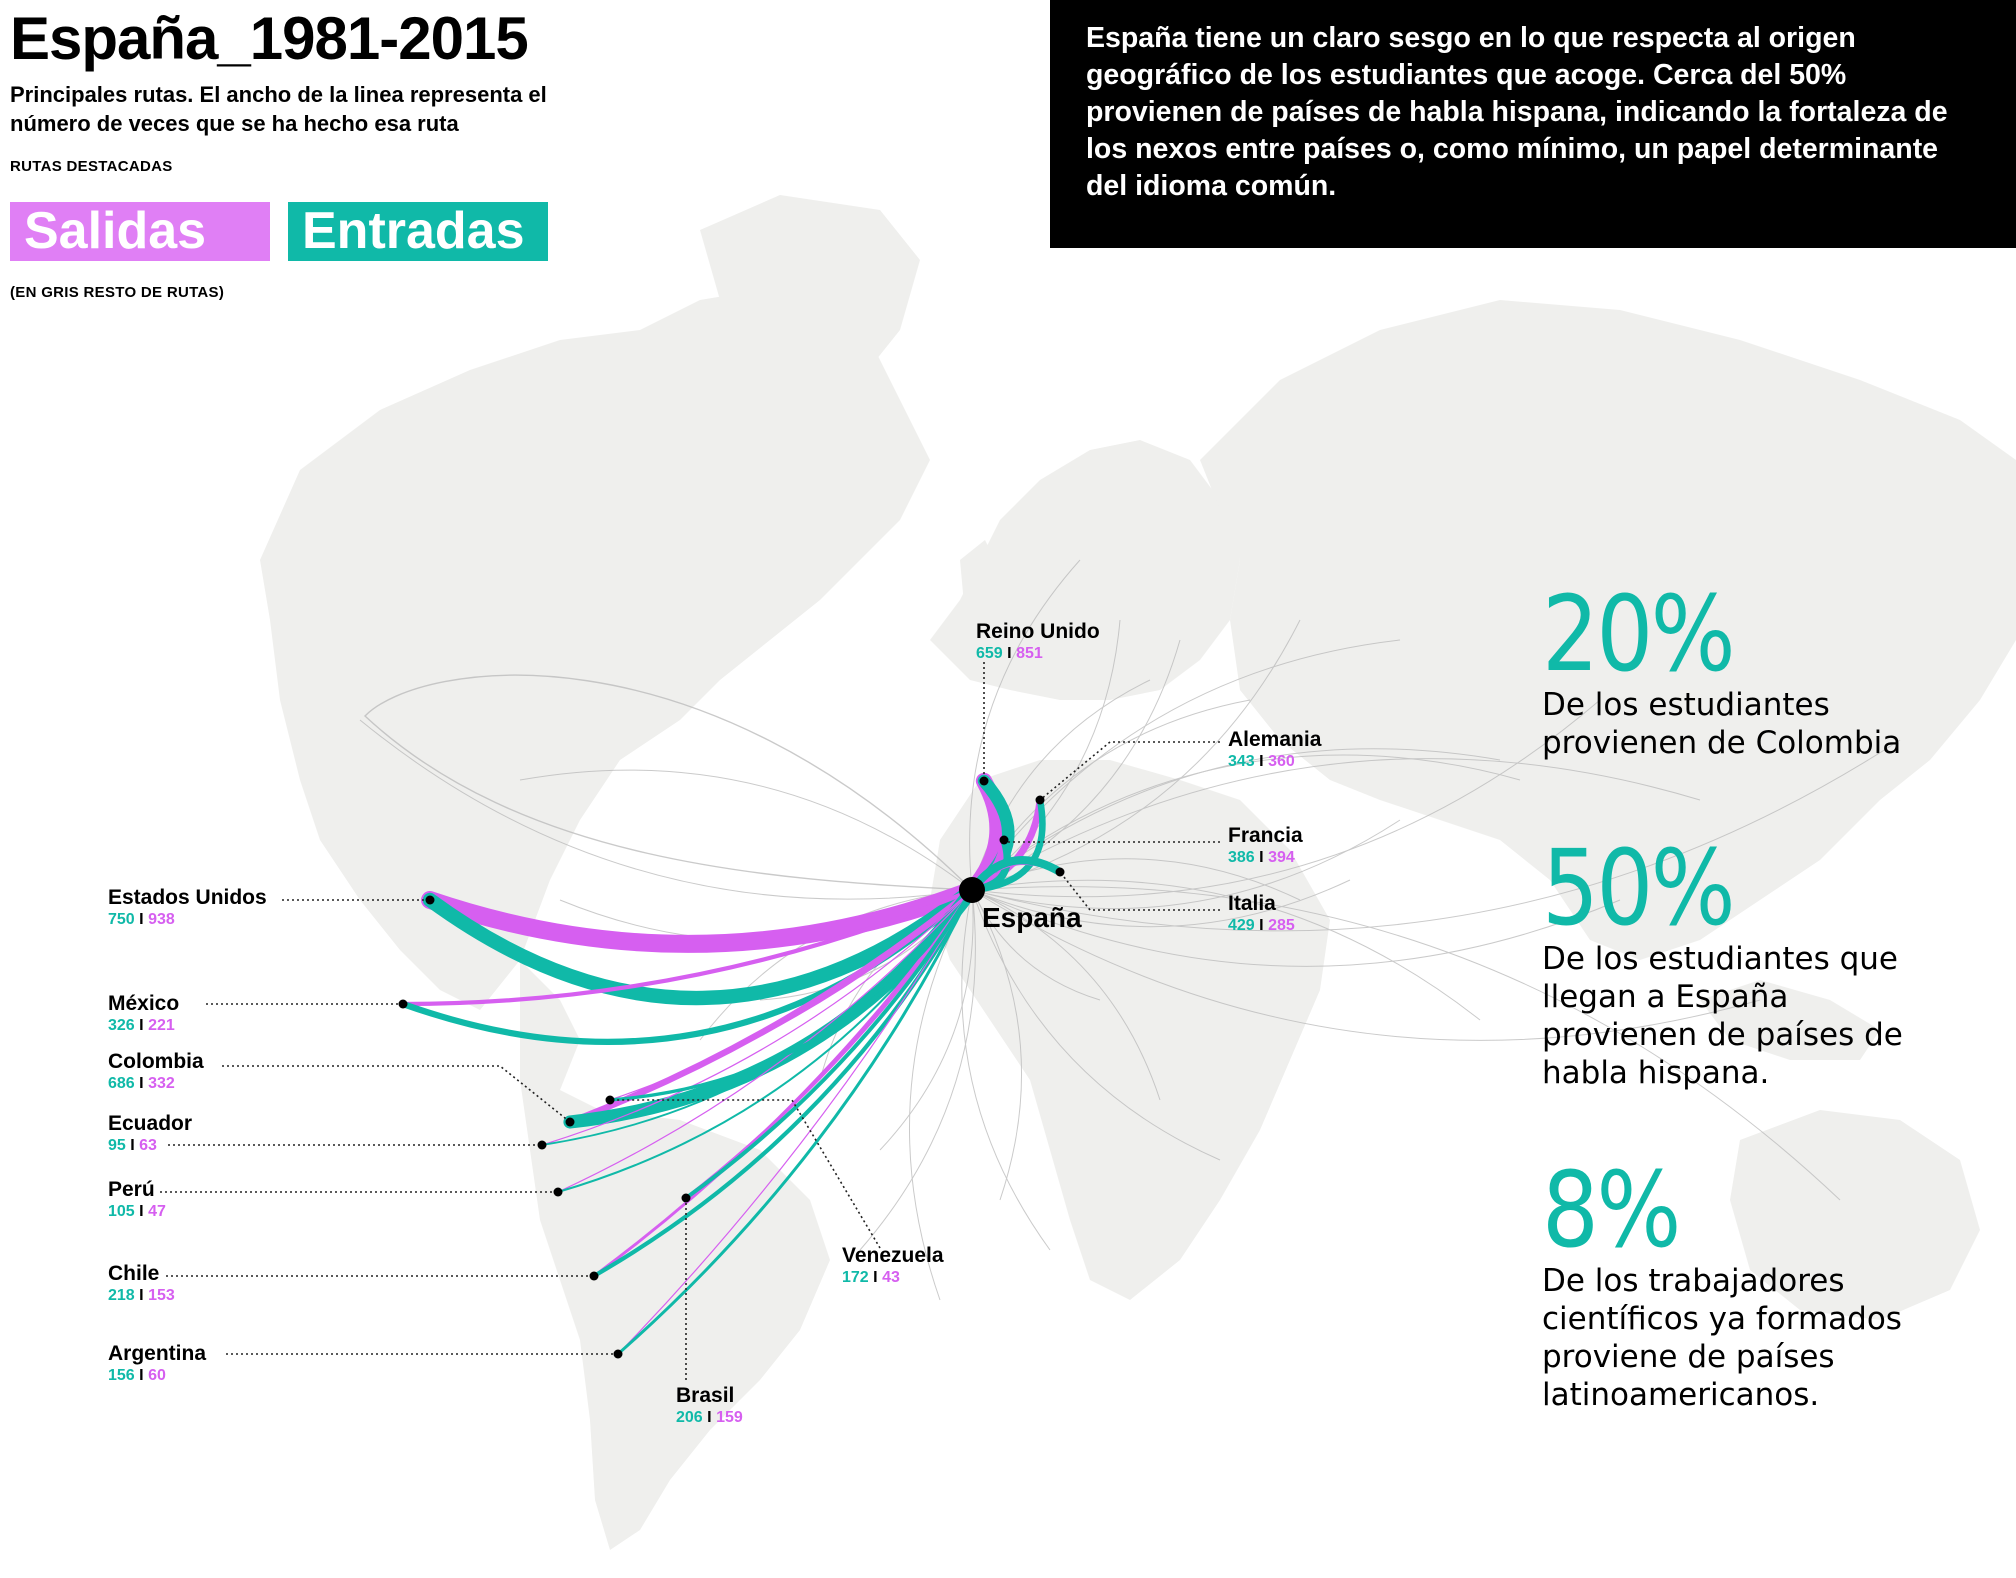 The height and width of the screenshot is (1578, 2016). What do you see at coordinates (121, 1375) in the screenshot?
I see `entradas-value: 156` at bounding box center [121, 1375].